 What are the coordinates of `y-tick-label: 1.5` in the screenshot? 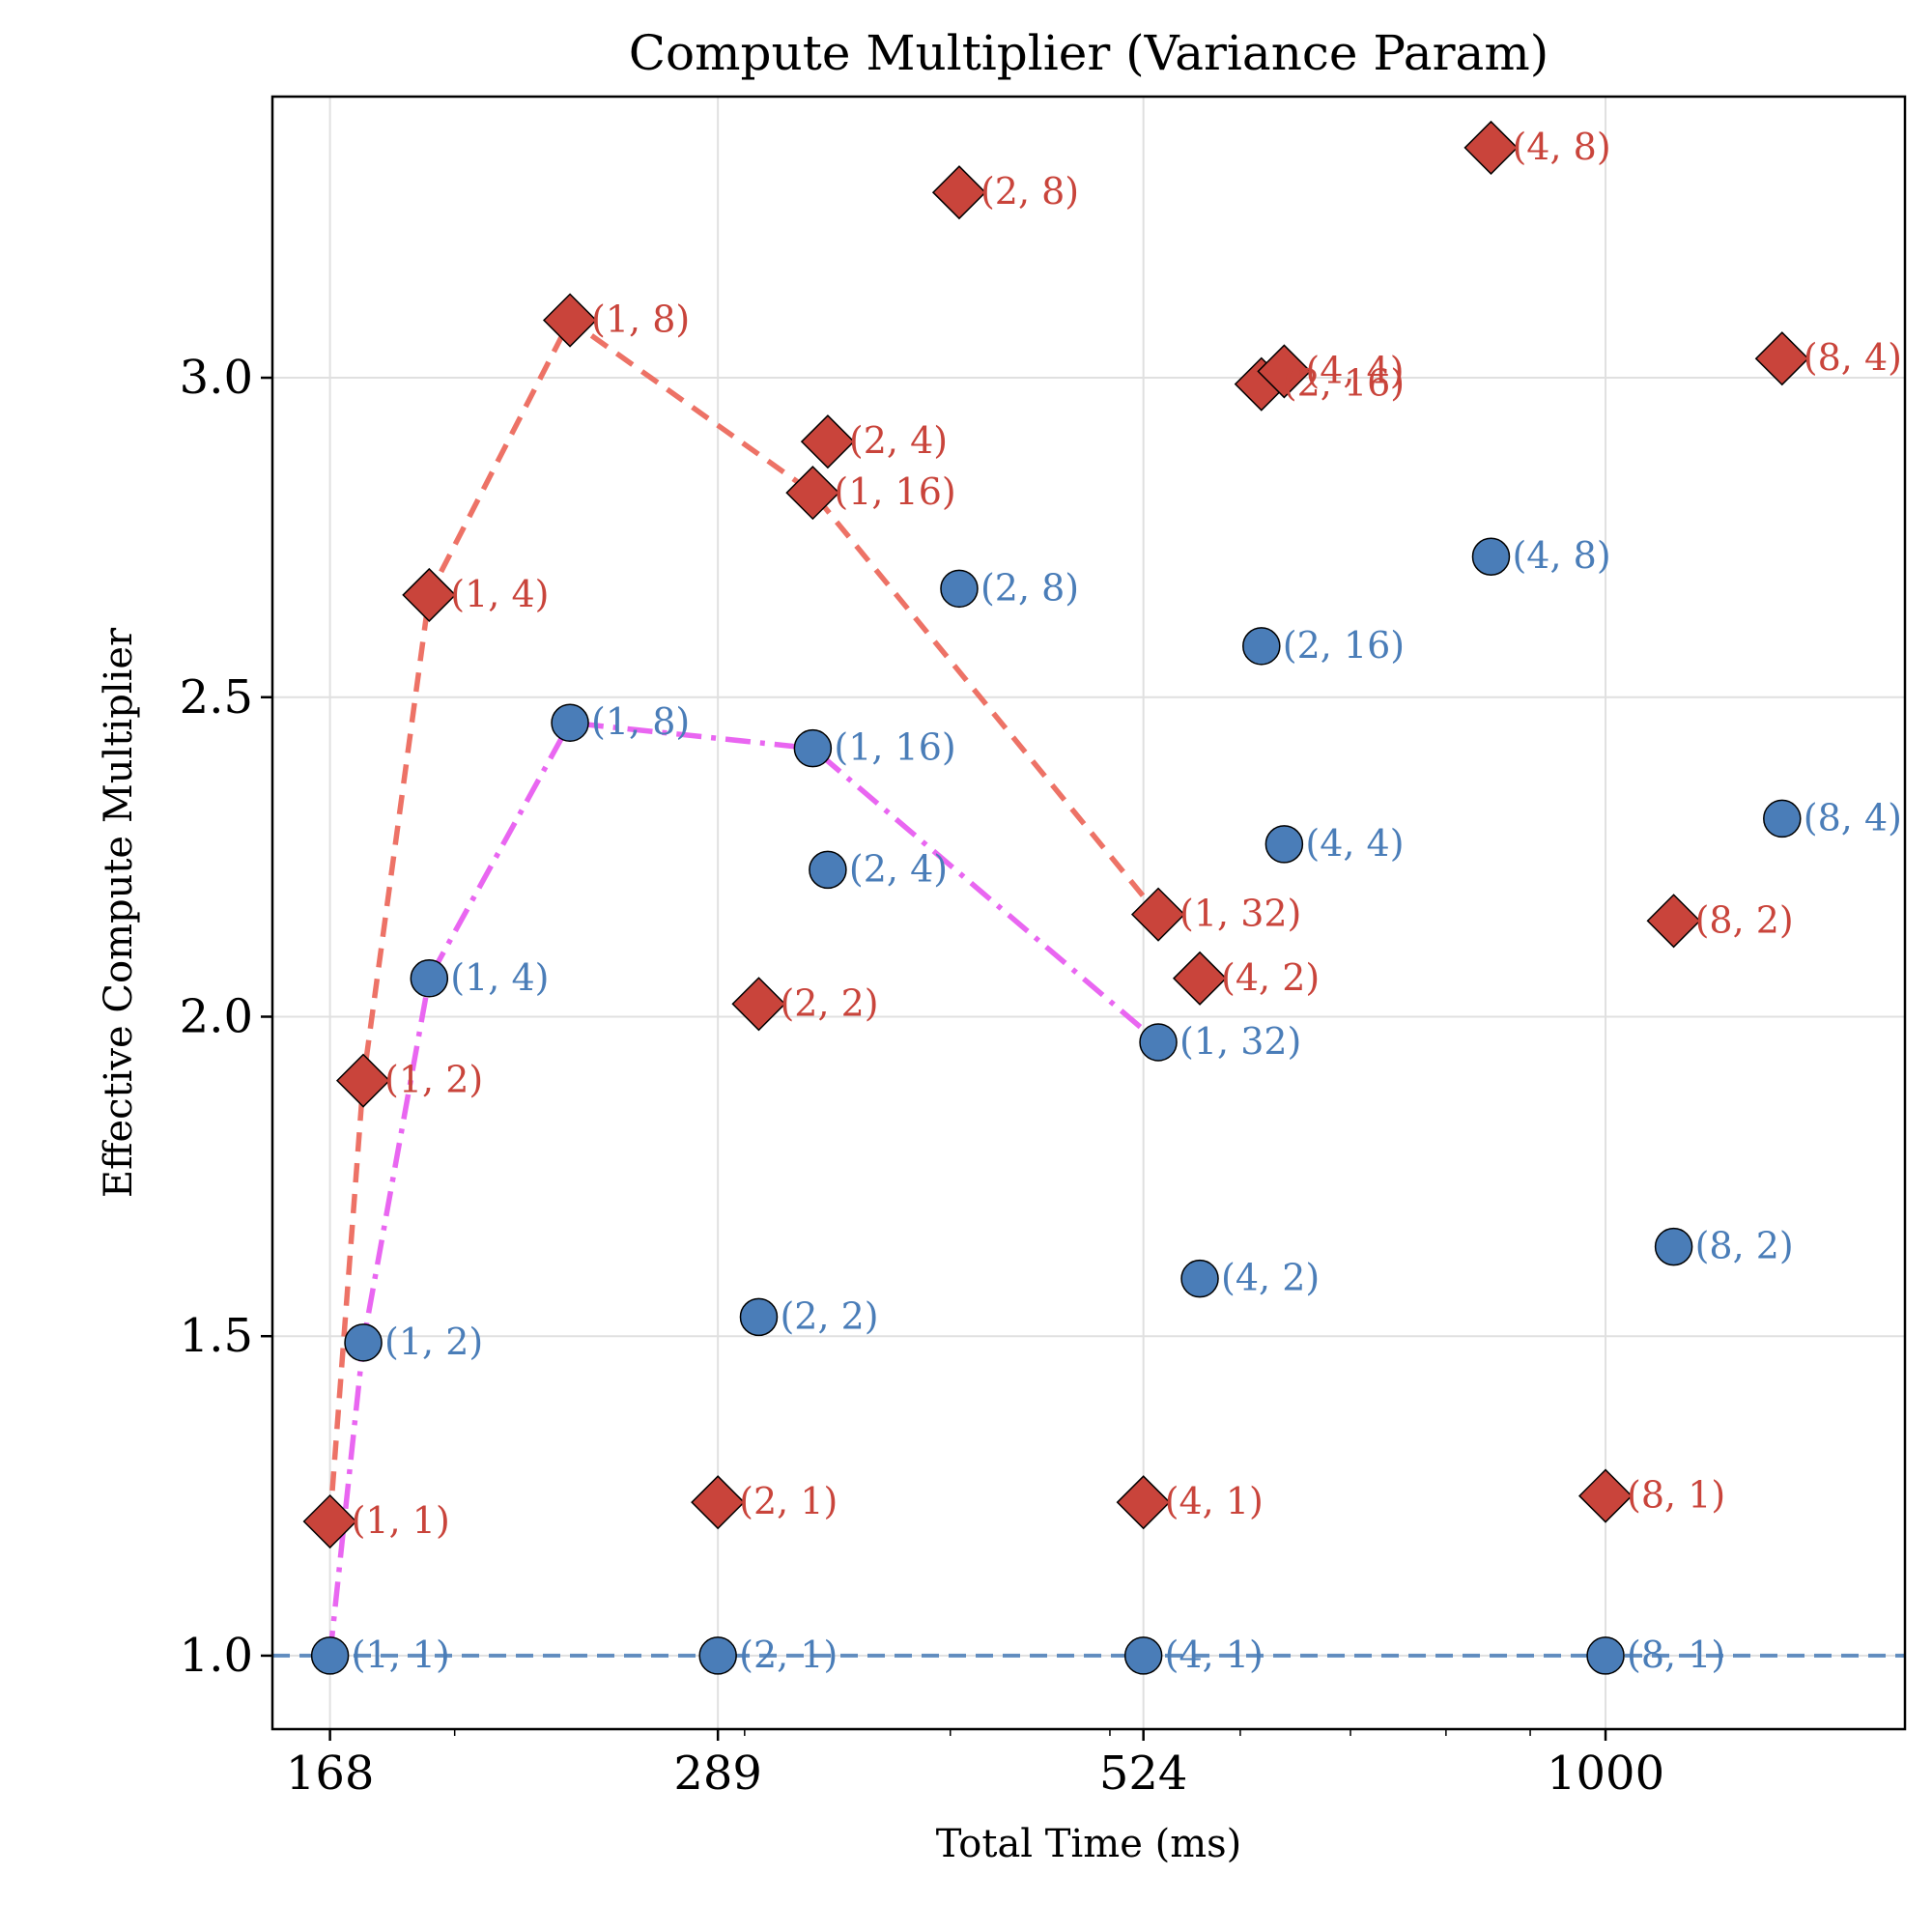 It's located at (216, 1336).